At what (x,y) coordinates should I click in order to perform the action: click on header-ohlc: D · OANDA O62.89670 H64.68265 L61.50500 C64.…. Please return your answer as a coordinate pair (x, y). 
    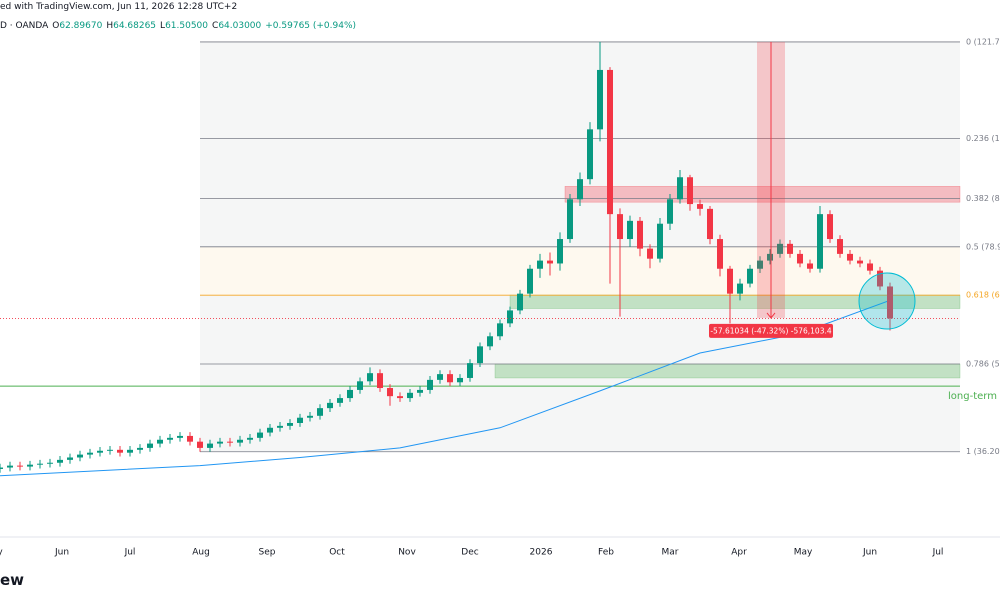
    Looking at the image, I should click on (178, 26).